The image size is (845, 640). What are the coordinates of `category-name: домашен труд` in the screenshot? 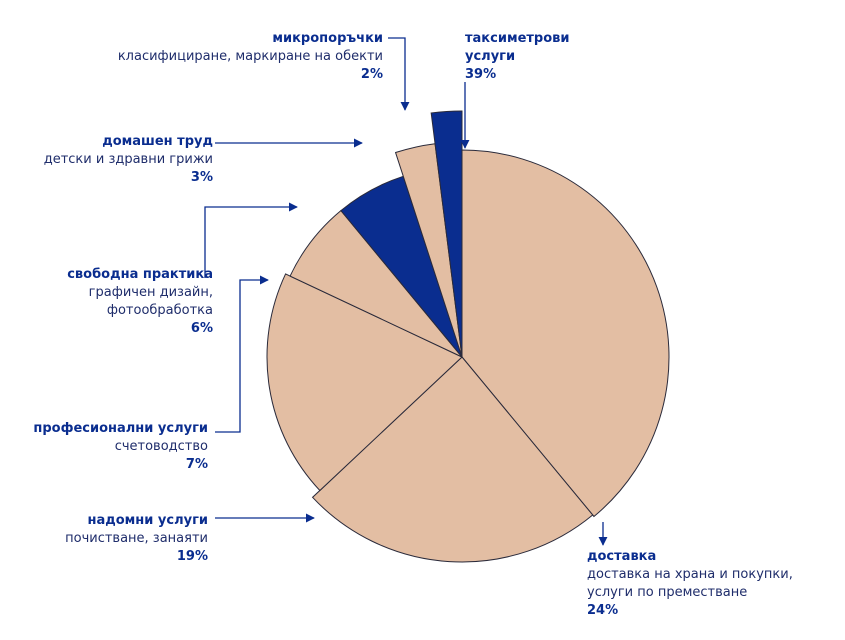 It's located at (157, 141).